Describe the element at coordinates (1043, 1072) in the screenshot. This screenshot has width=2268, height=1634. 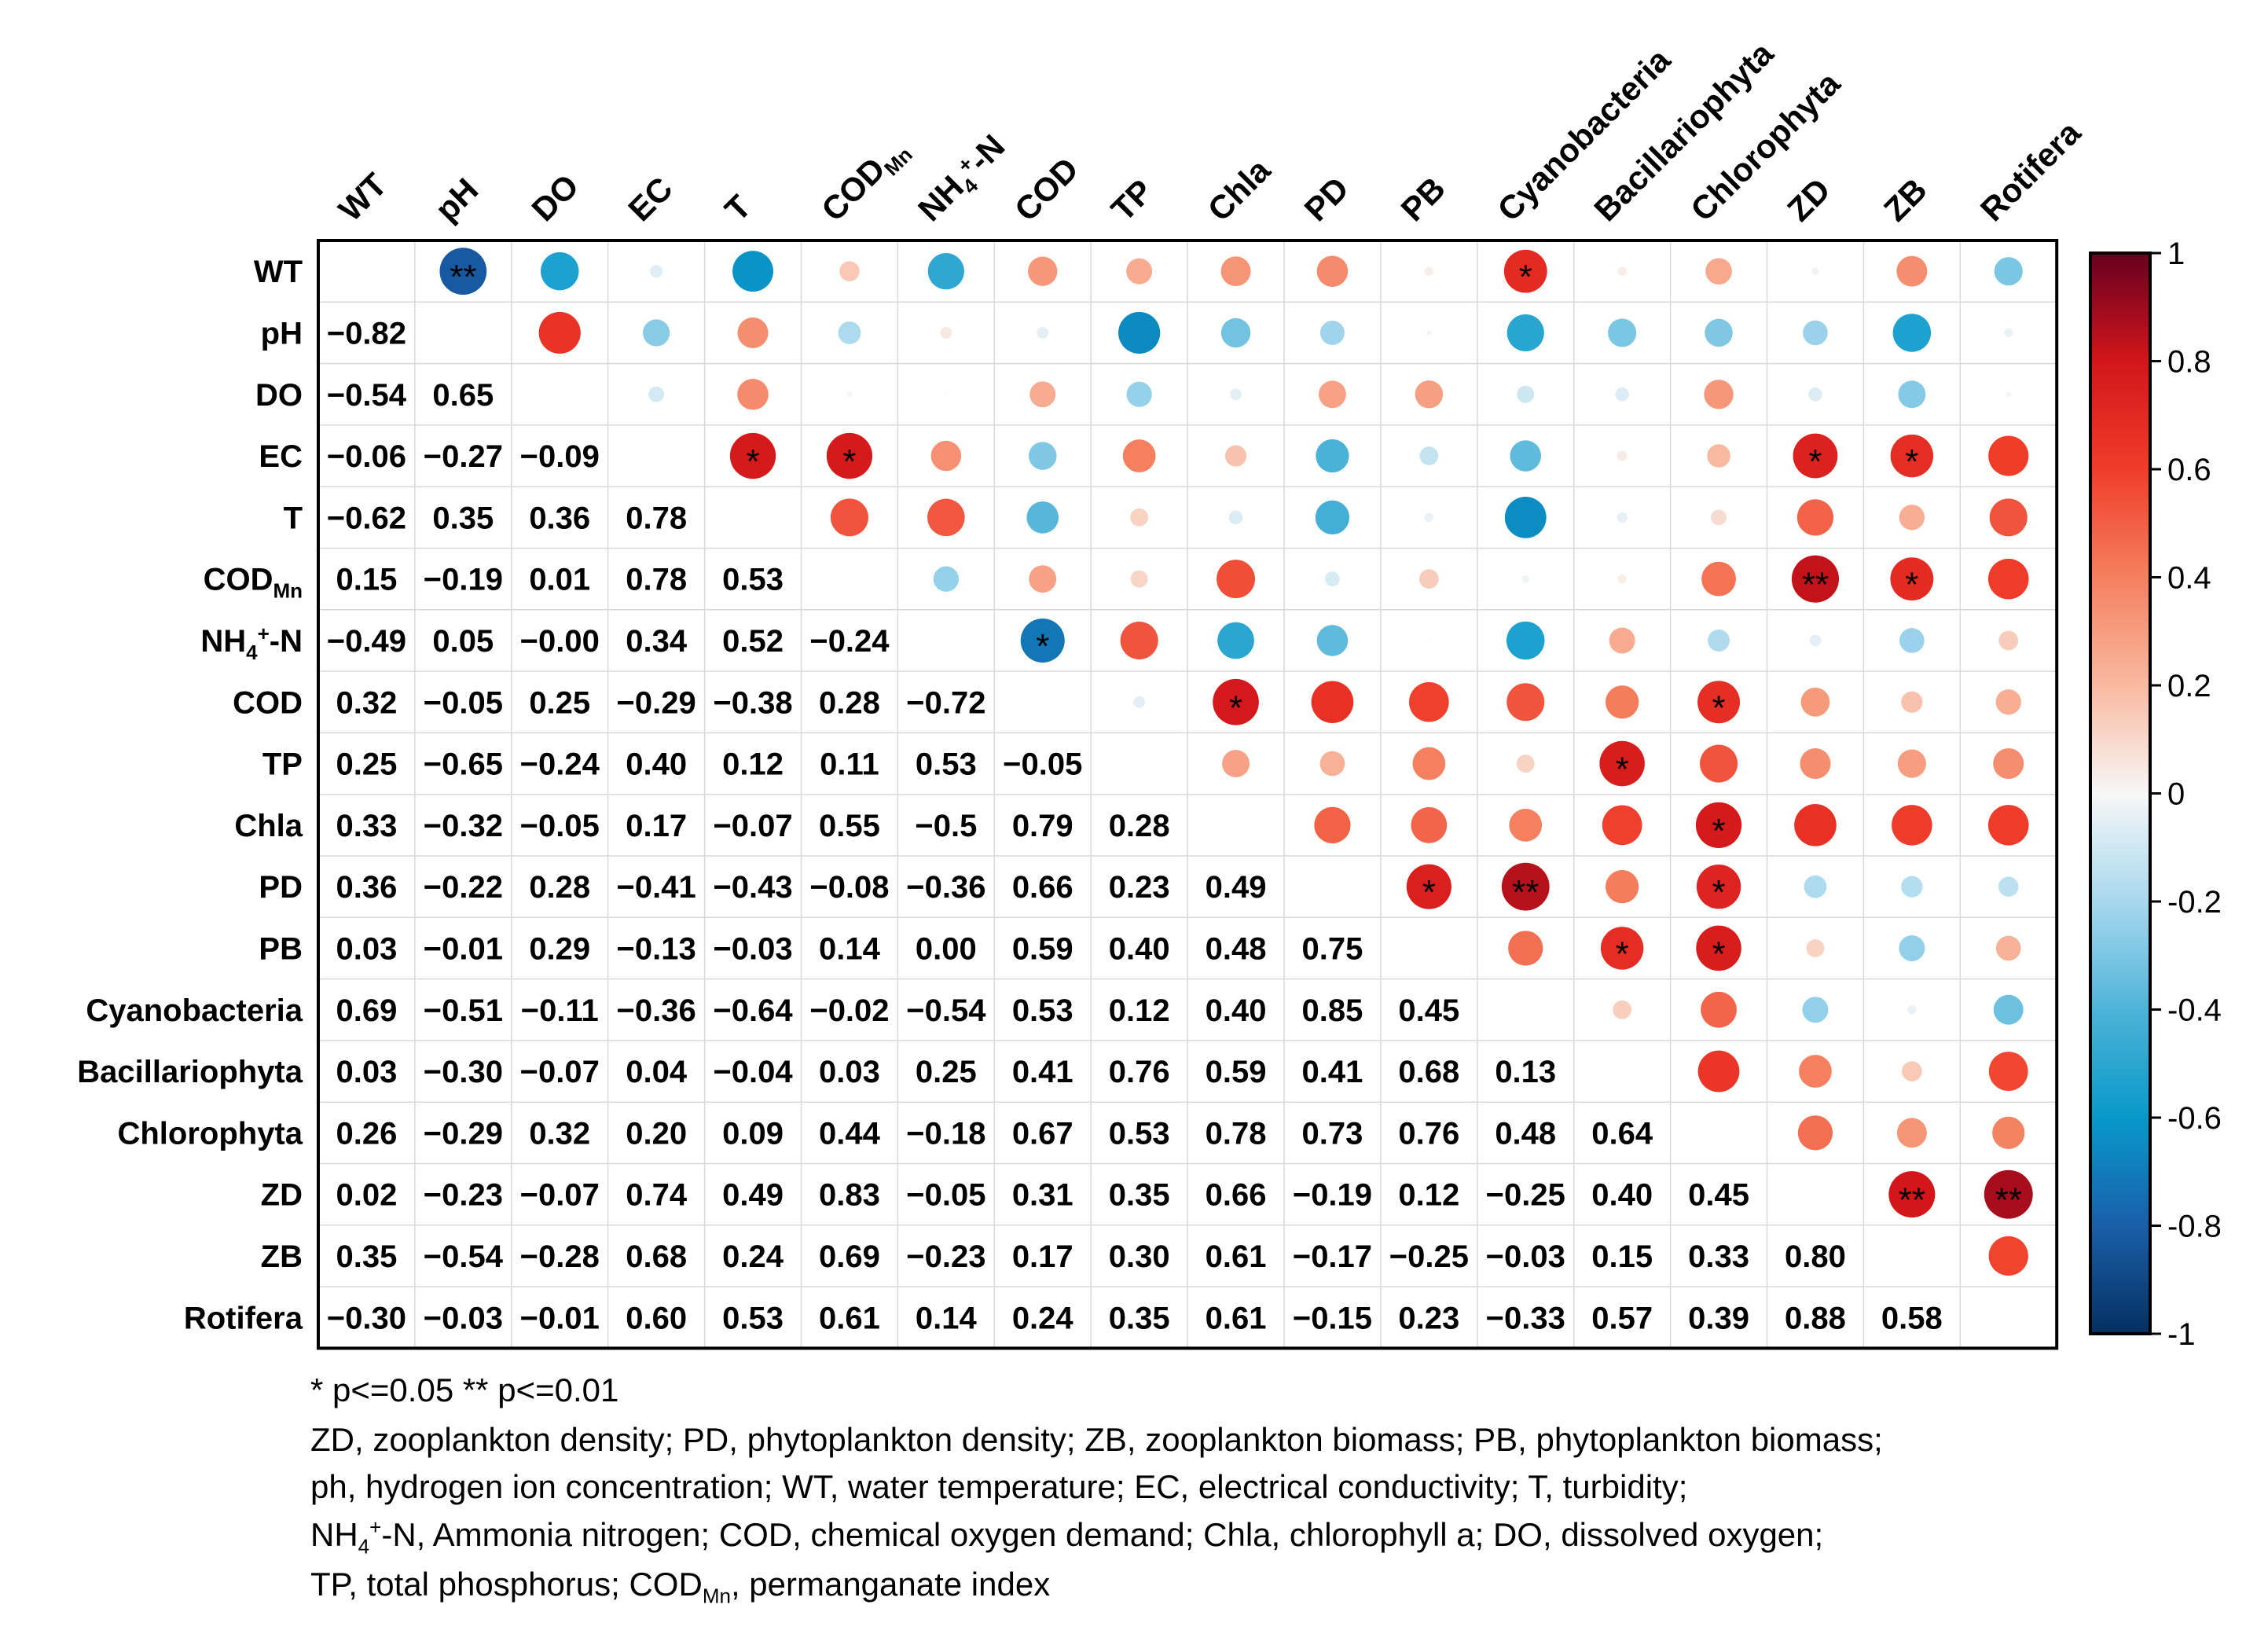
I see `corr-value-13-7: 0.41` at that location.